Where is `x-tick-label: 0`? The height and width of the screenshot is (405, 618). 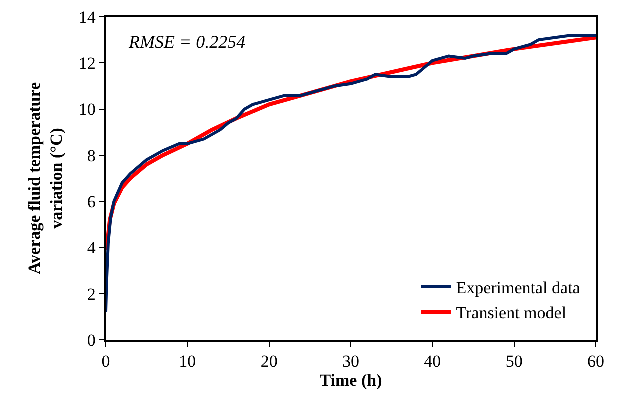
x-tick-label: 0 is located at coordinates (106, 362).